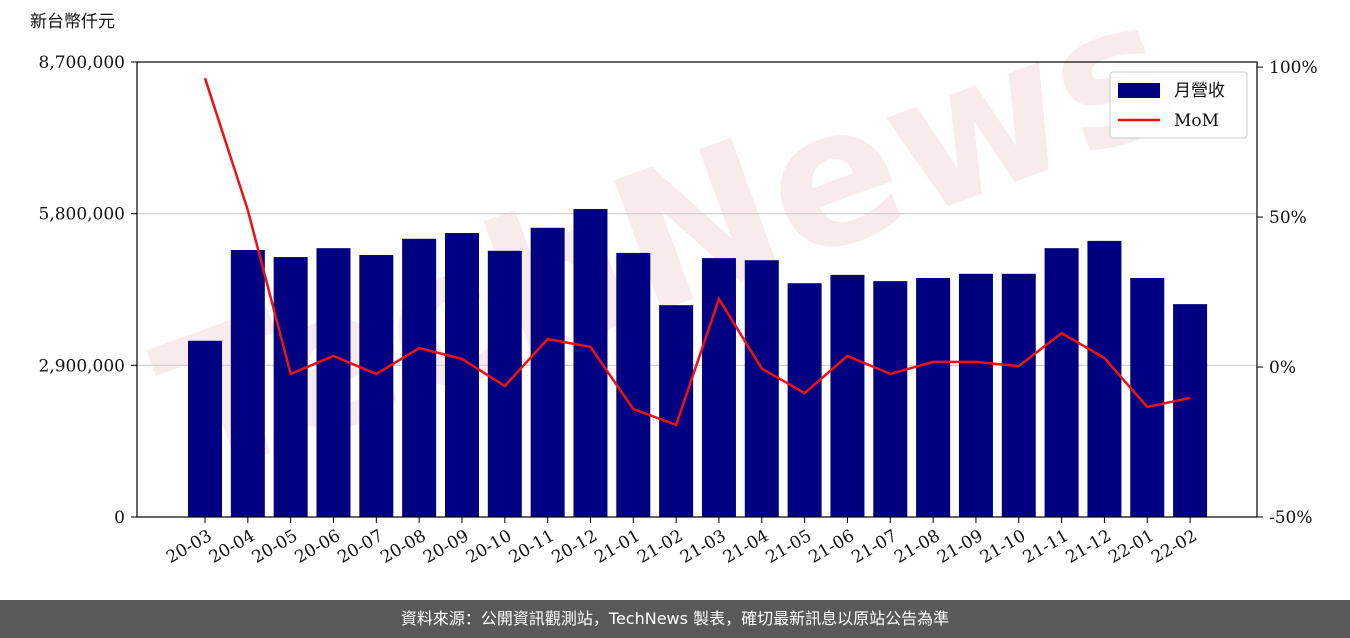  Describe the element at coordinates (119, 518) in the screenshot. I see `y-tick-label: 0` at that location.